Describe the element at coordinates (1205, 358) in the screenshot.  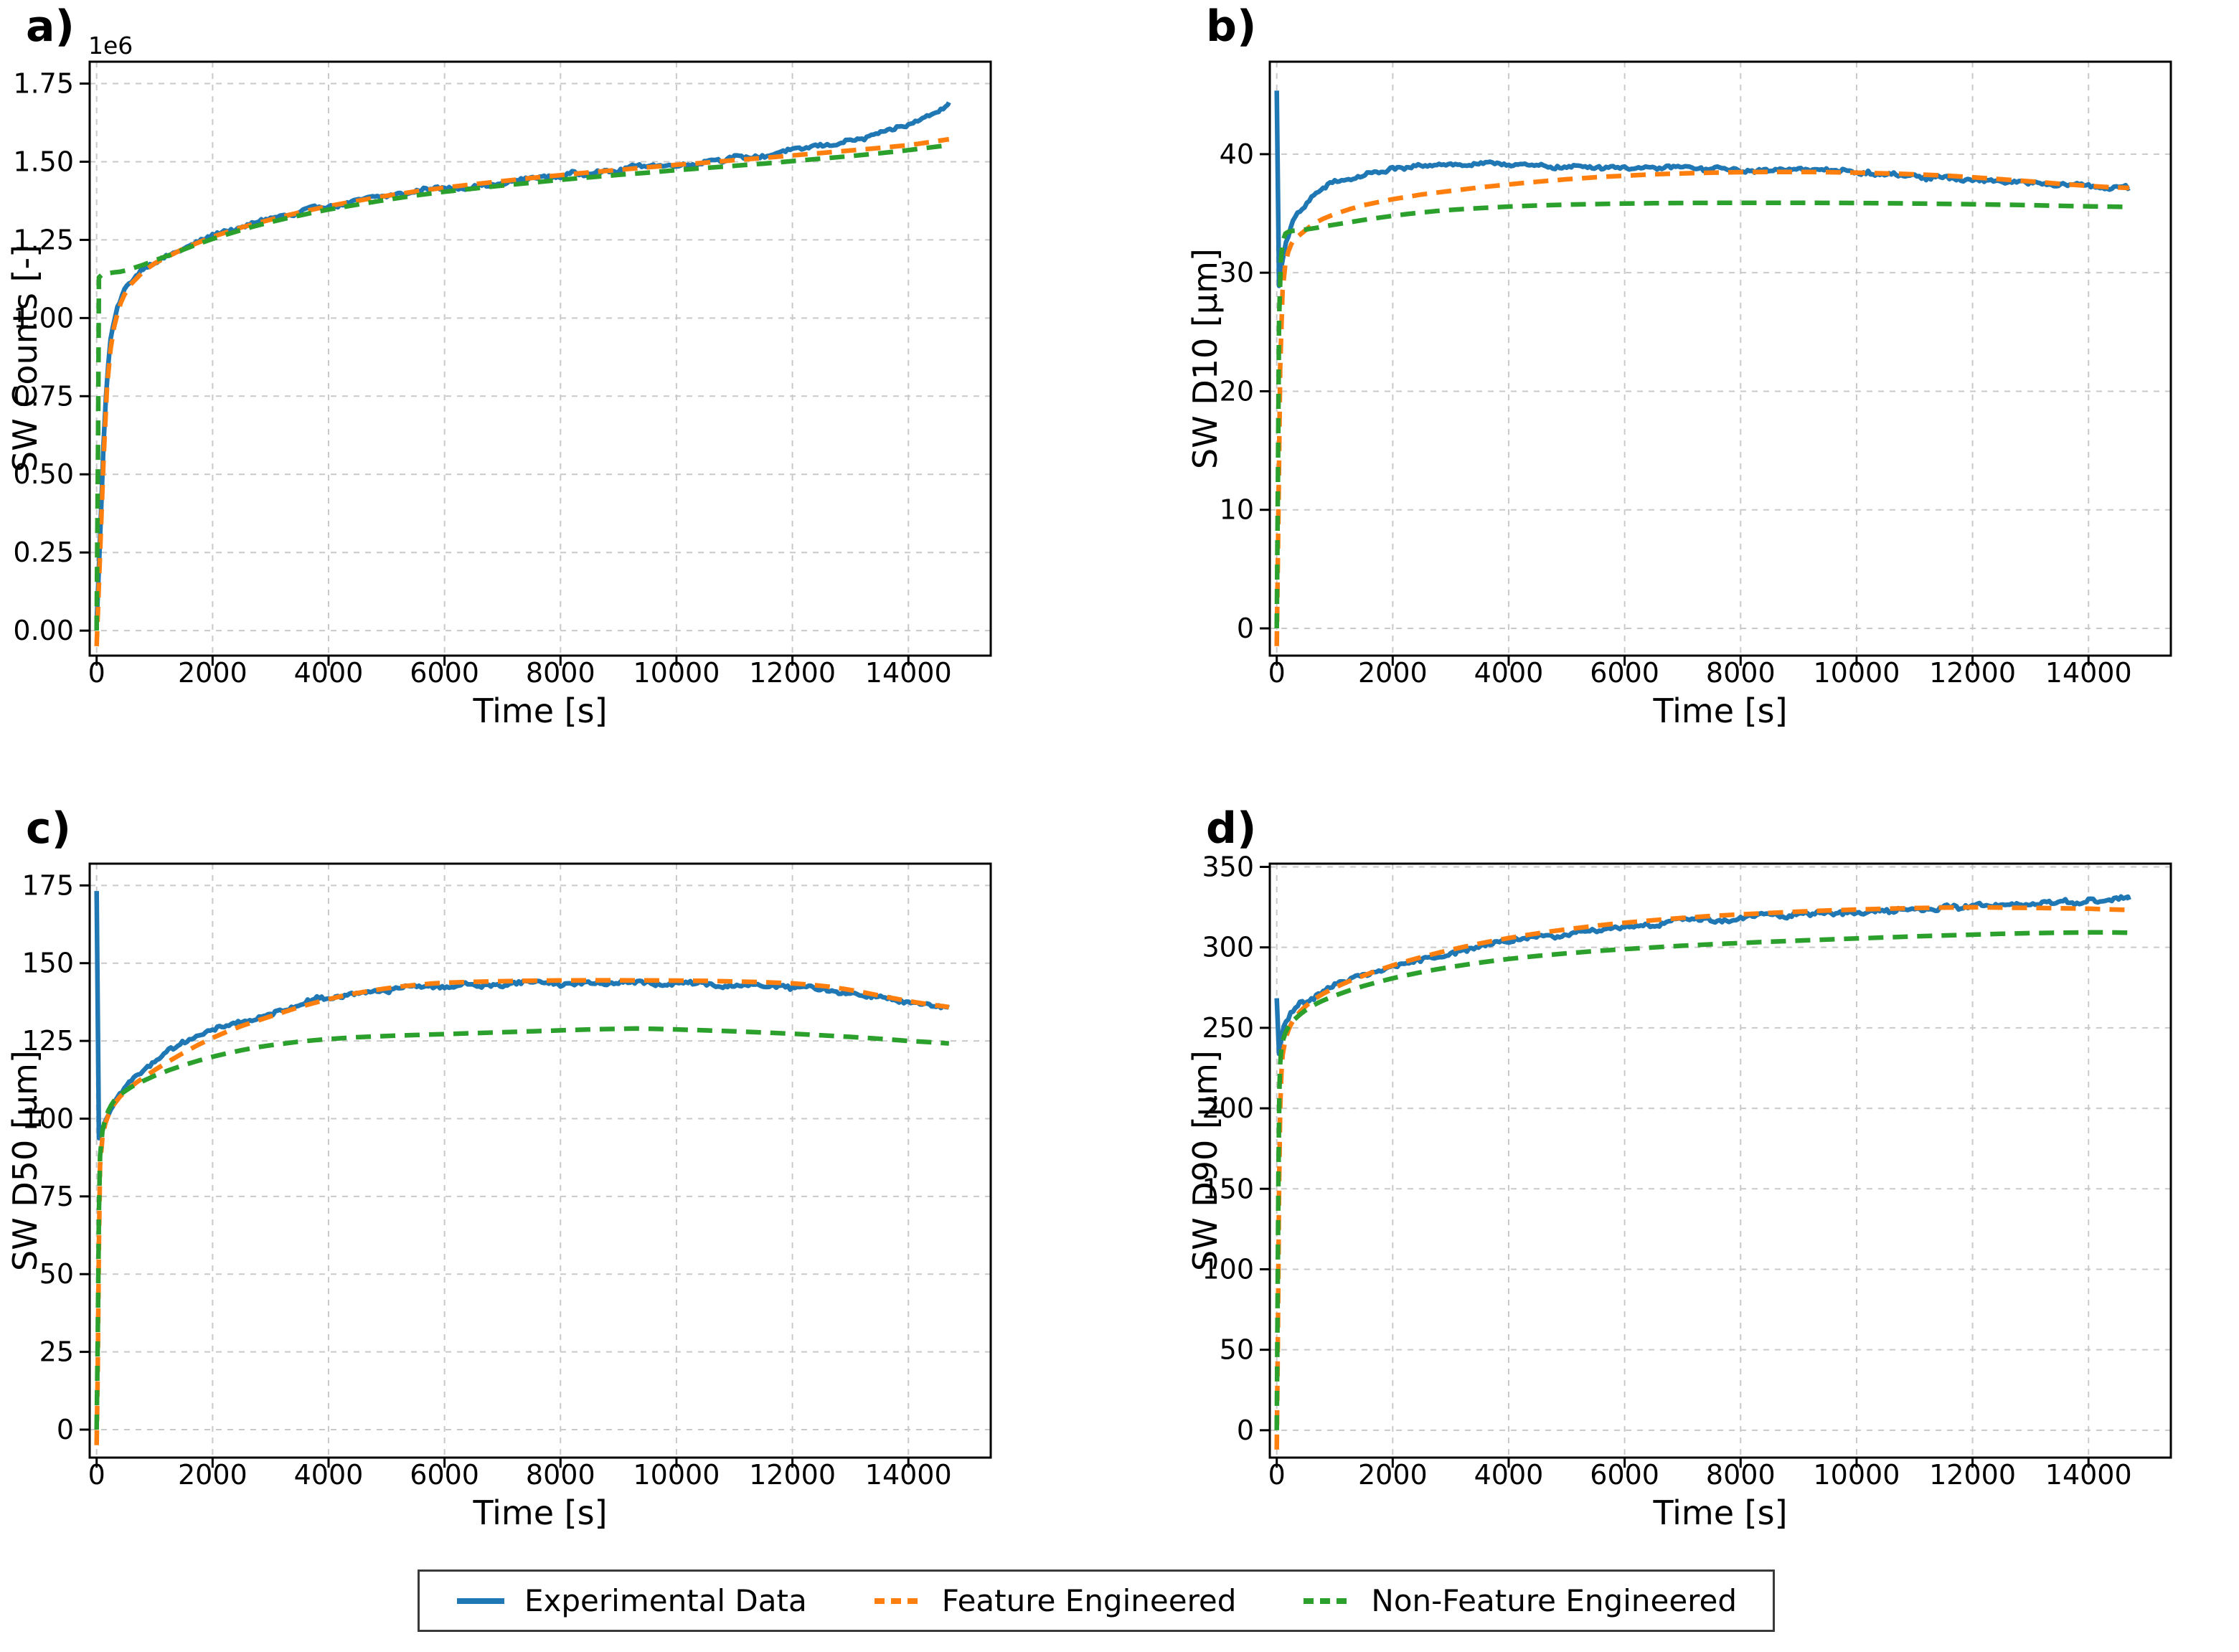
I see `y-axis-label-sw-d10: SW D10 [μm]` at that location.